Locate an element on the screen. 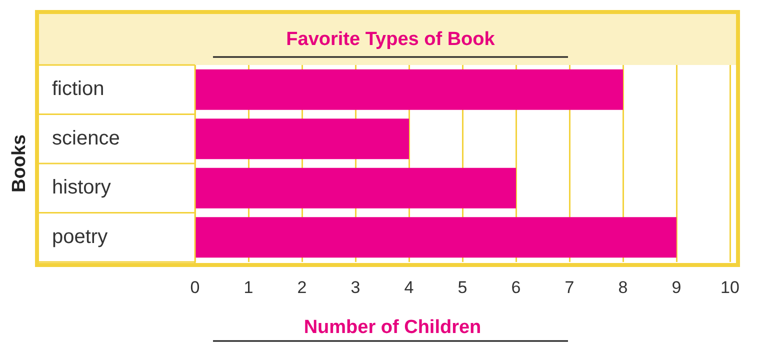  x-tick-label: 9 is located at coordinates (677, 287).